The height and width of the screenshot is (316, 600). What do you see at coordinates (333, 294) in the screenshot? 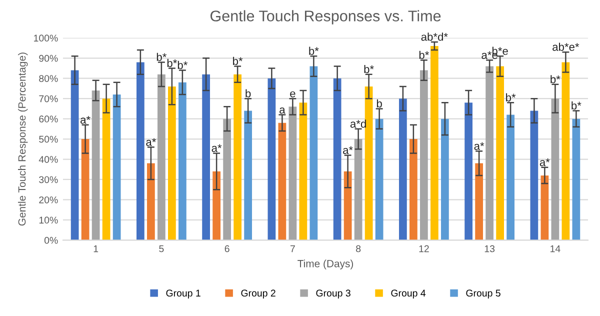
I see `legend-label: Group 3` at bounding box center [333, 294].